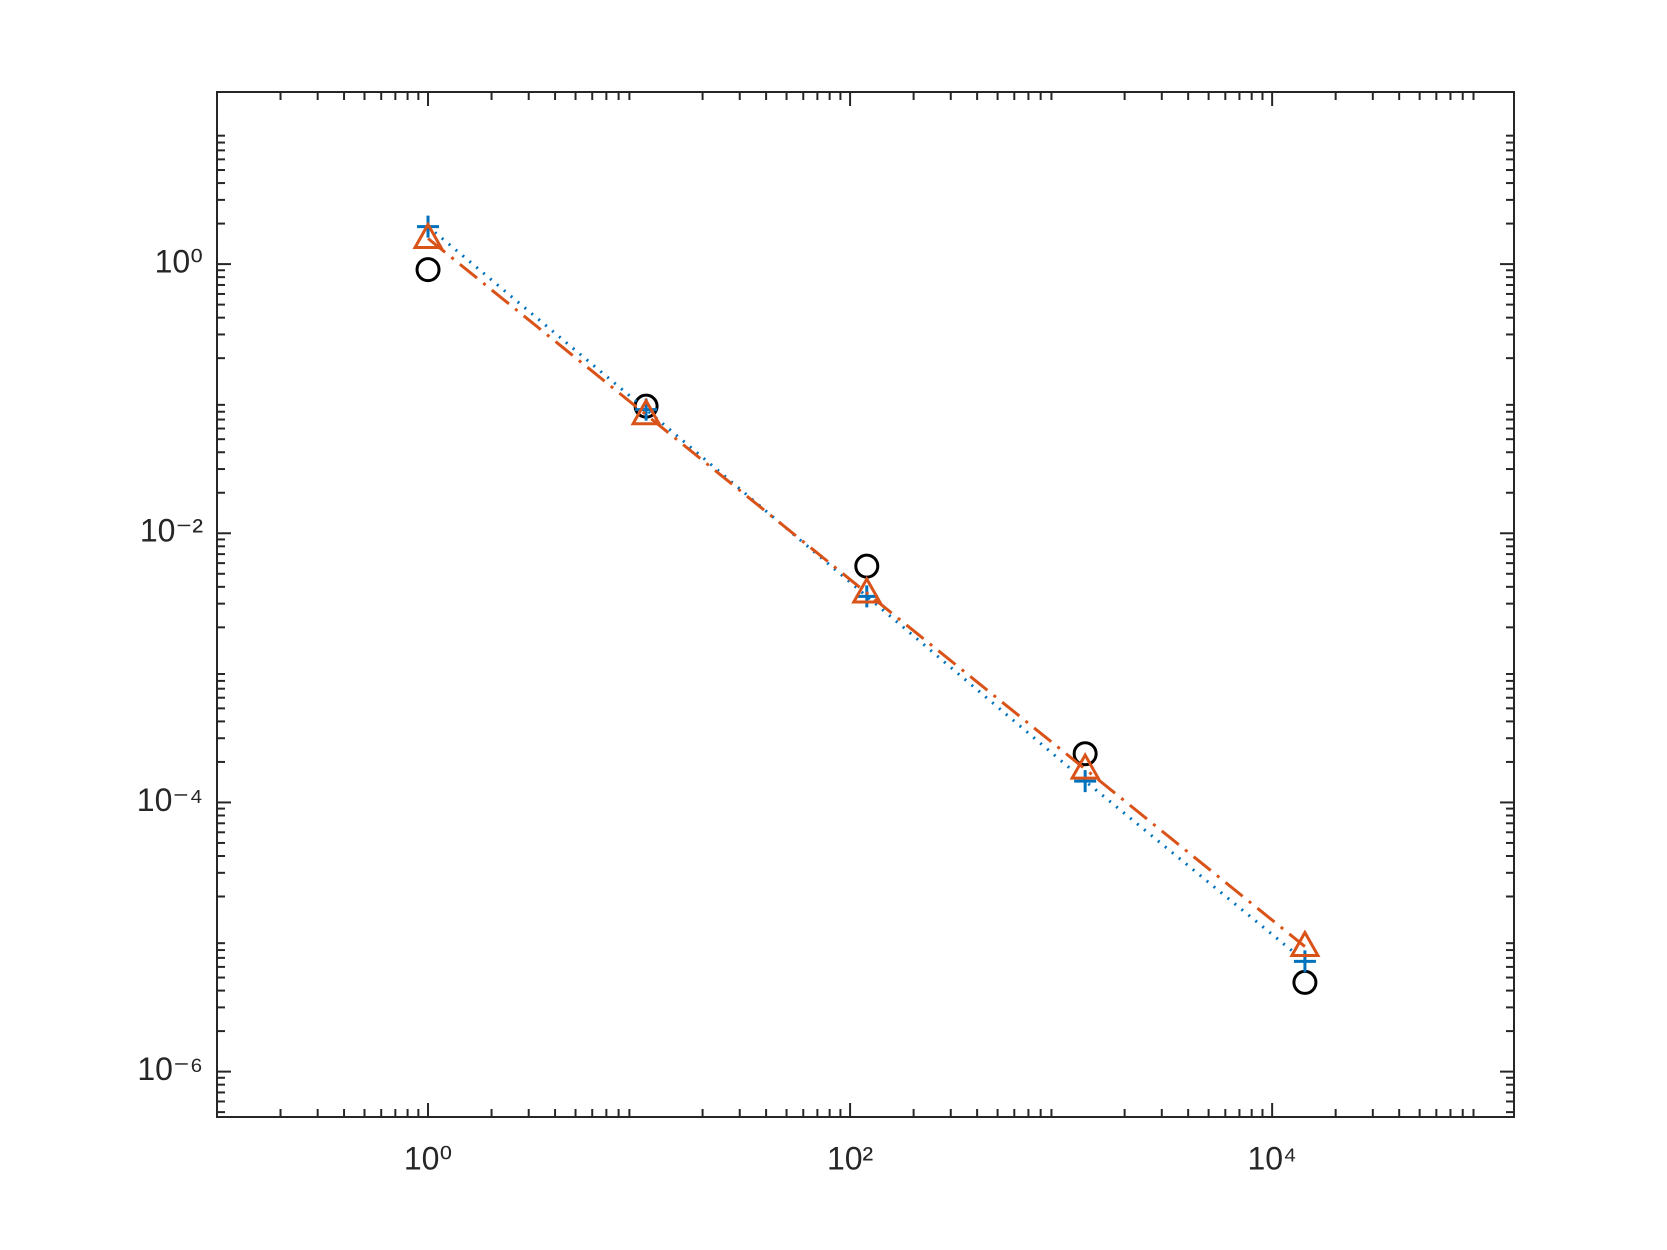 The image size is (1667, 1250). What do you see at coordinates (170, 1069) in the screenshot?
I see `y-tick-label: 10⁻⁶` at bounding box center [170, 1069].